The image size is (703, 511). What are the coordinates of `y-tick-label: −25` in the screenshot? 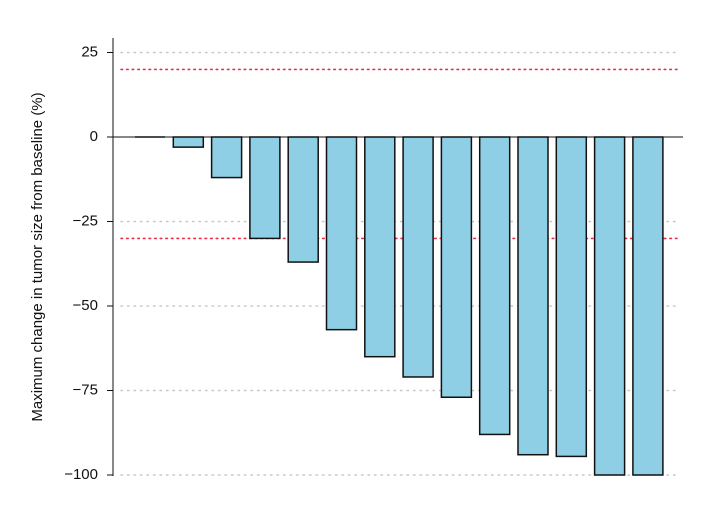 It's located at (85, 220).